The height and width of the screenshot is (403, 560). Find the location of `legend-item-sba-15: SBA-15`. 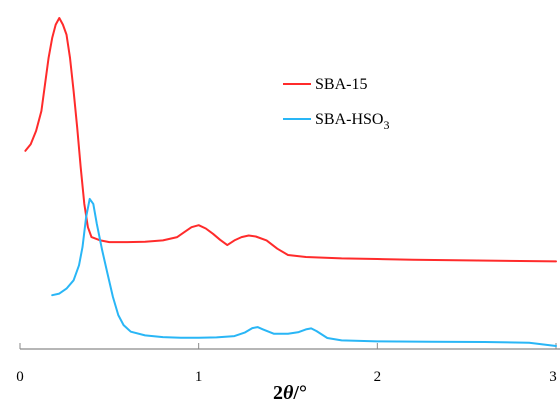

legend-item-sba-15: SBA-15 is located at coordinates (325, 84).